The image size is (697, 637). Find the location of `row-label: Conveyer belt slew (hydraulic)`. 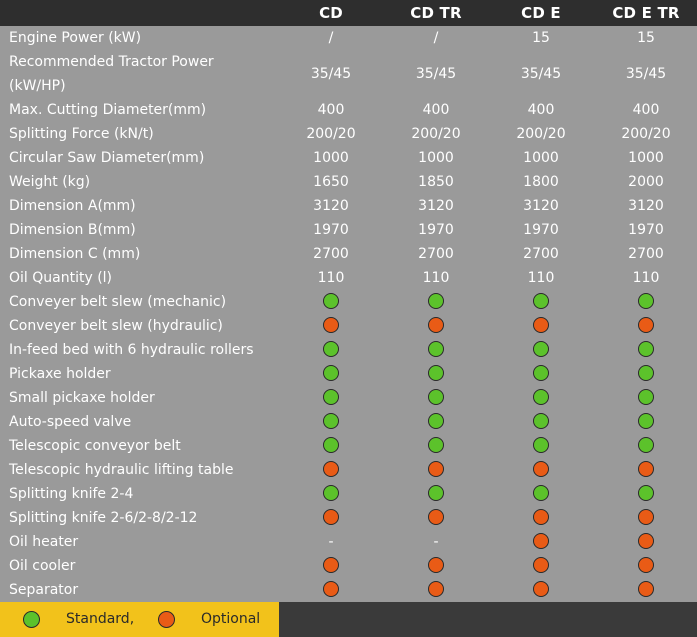

row-label: Conveyer belt slew (hydraulic) is located at coordinates (116, 326).